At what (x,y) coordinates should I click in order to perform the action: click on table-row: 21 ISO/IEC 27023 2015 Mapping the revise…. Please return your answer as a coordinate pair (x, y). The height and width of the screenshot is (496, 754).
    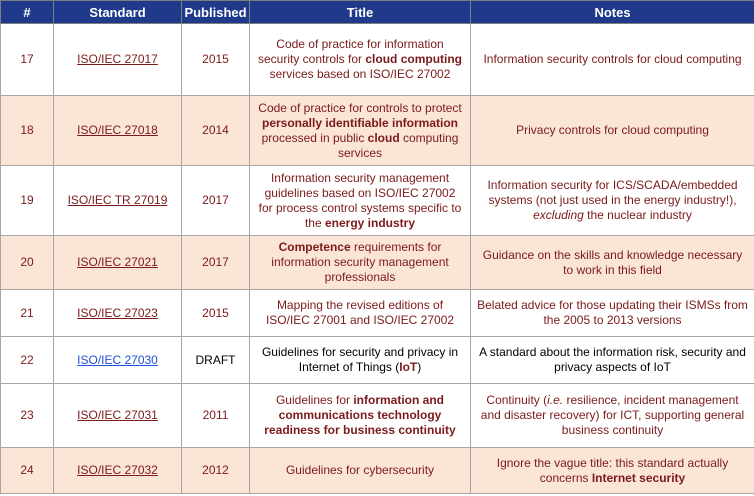
    Looking at the image, I should click on (377, 313).